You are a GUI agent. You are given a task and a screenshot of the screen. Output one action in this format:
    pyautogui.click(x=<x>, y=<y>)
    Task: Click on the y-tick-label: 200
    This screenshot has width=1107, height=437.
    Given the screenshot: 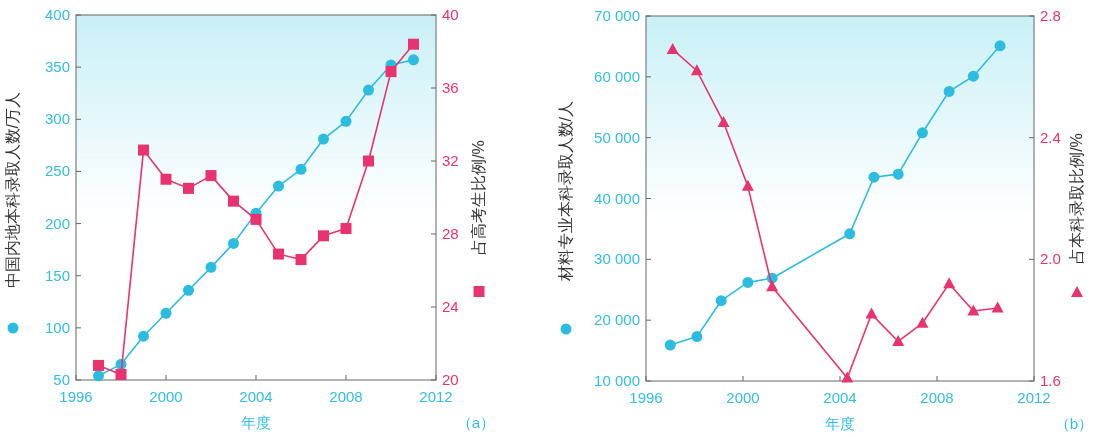 What is the action you would take?
    pyautogui.click(x=57, y=223)
    